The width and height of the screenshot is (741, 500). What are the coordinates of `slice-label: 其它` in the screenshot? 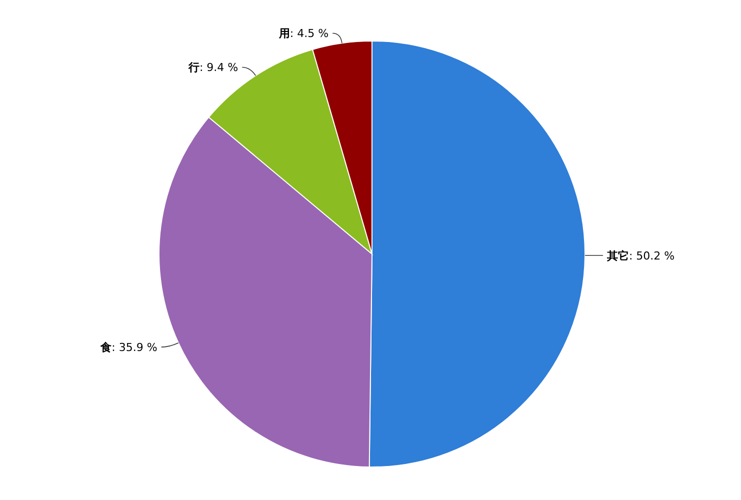 It's located at (617, 255).